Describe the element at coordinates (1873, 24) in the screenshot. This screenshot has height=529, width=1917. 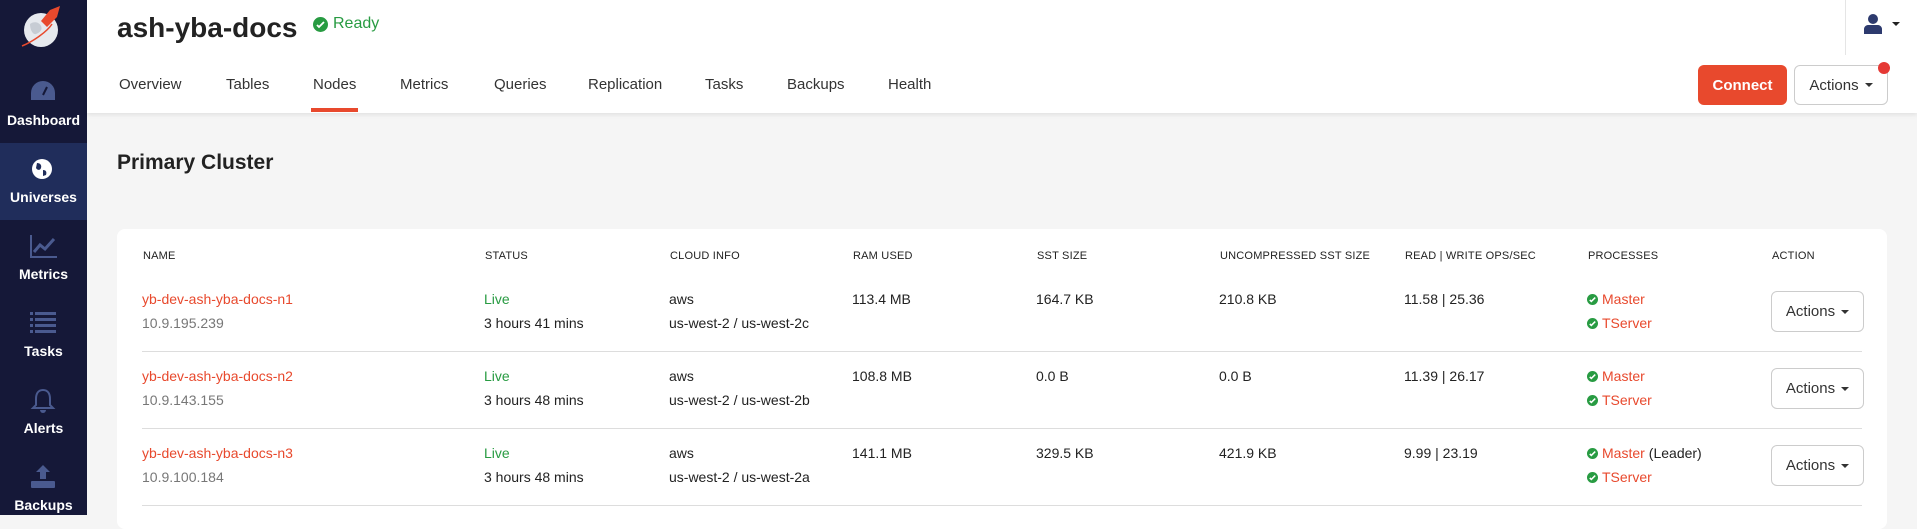
I see `user-icon` at that location.